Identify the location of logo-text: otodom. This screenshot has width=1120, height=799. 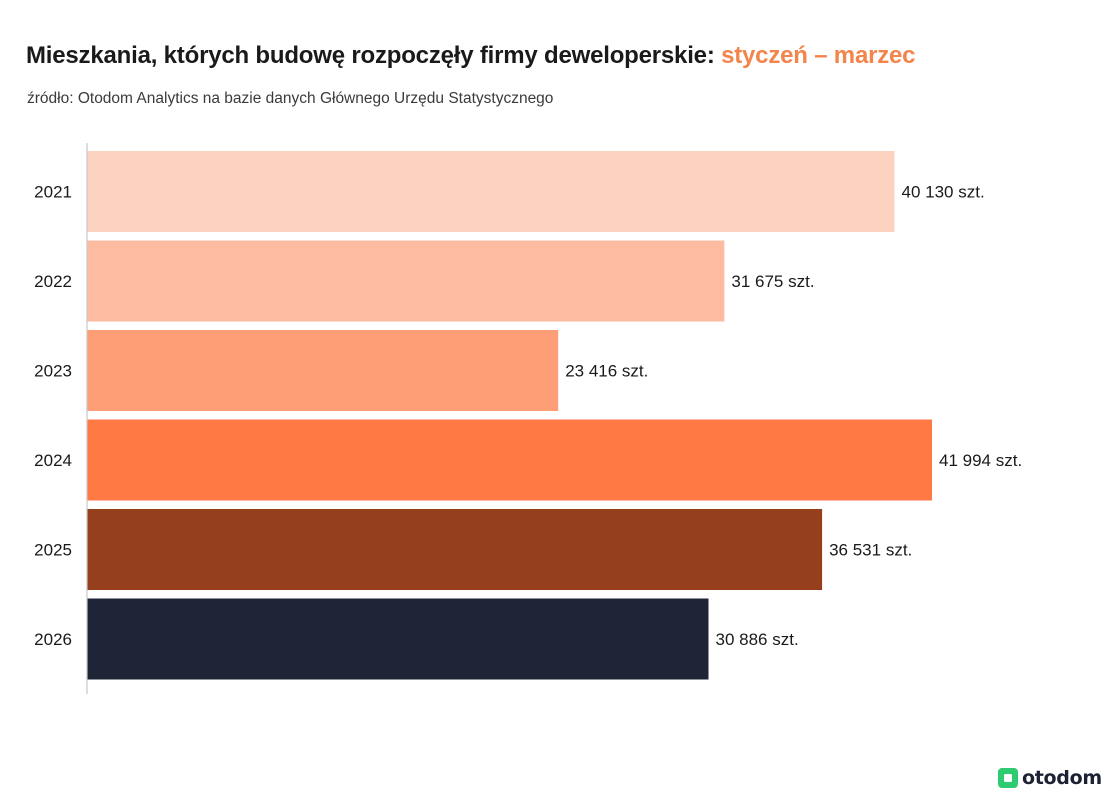
(1062, 778).